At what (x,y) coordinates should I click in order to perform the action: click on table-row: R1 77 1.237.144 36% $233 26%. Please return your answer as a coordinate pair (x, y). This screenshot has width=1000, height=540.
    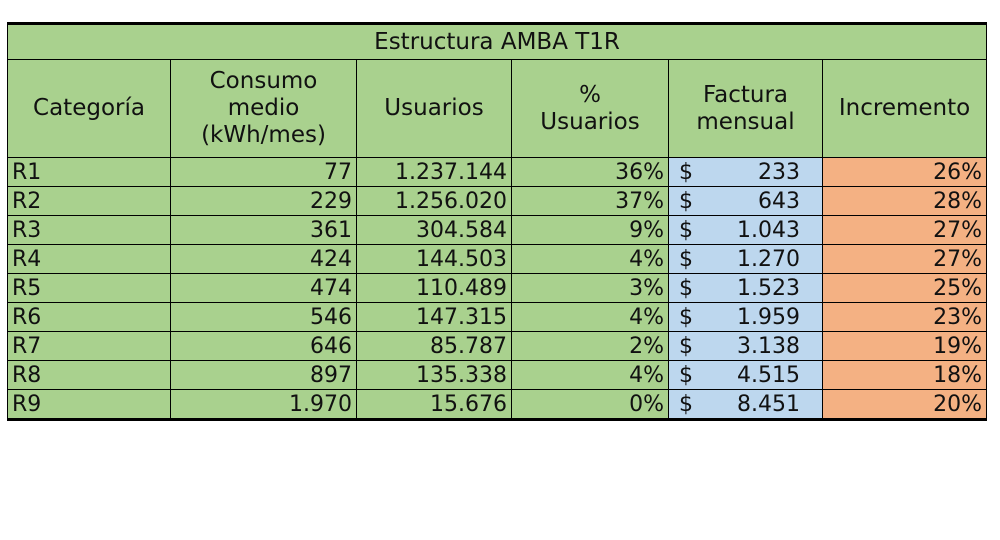
    Looking at the image, I should click on (497, 172).